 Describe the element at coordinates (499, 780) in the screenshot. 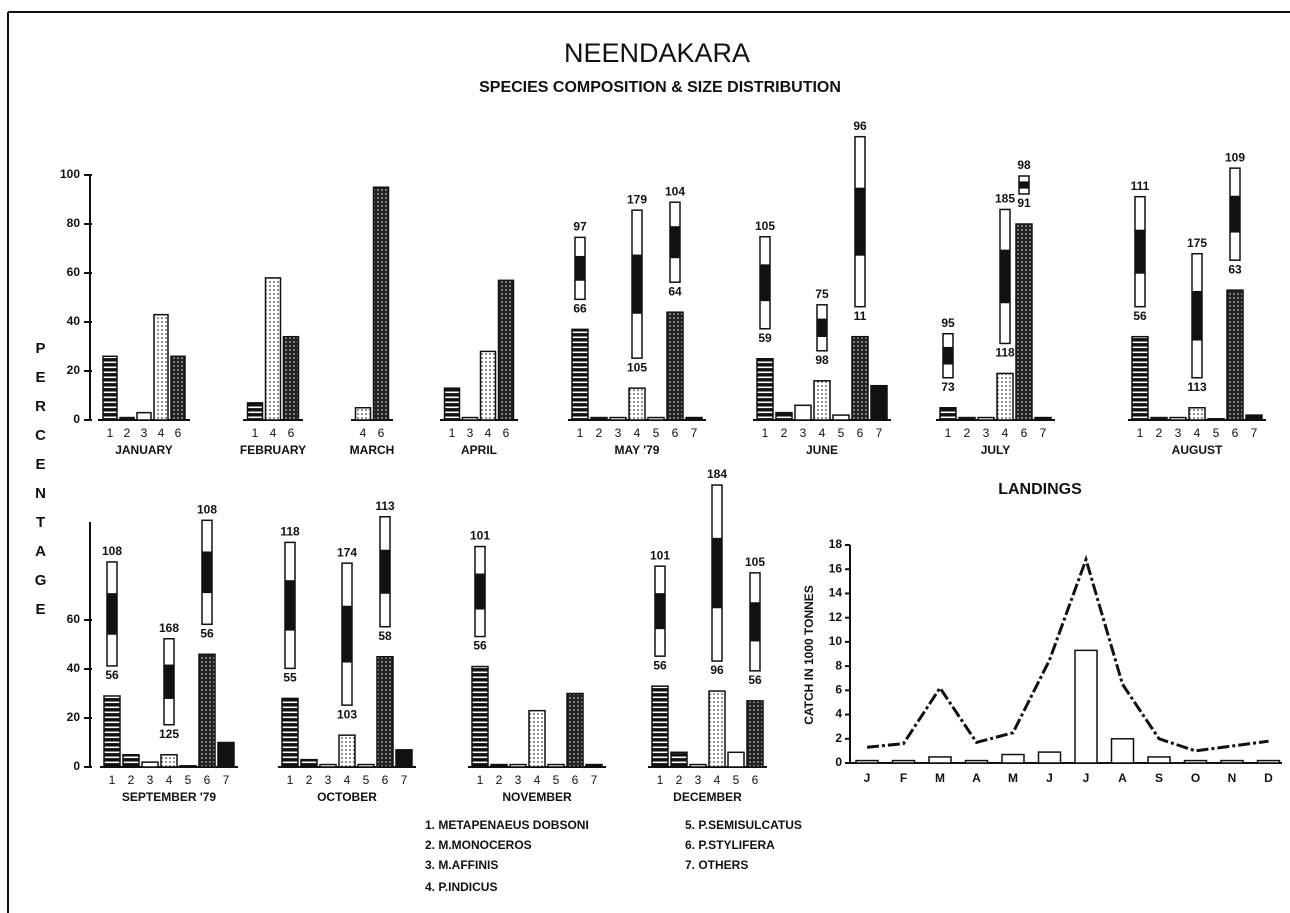

I see `x-tick-label: 2` at that location.